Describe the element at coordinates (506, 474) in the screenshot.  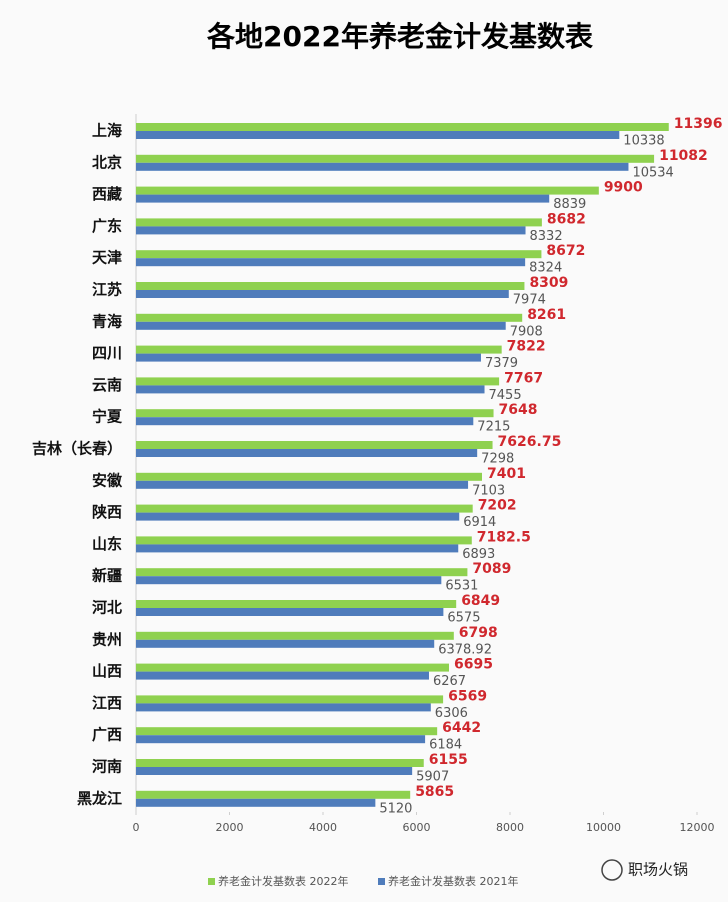
I see `data-label: 7401` at that location.